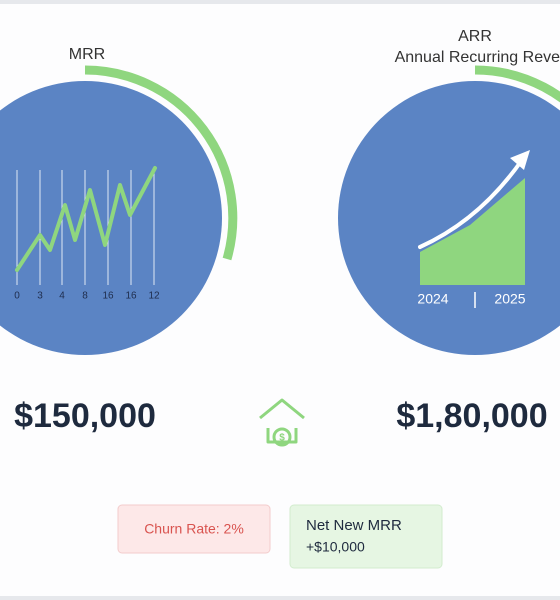  What do you see at coordinates (471, 416) in the screenshot?
I see `arr-value: $1,80,000` at bounding box center [471, 416].